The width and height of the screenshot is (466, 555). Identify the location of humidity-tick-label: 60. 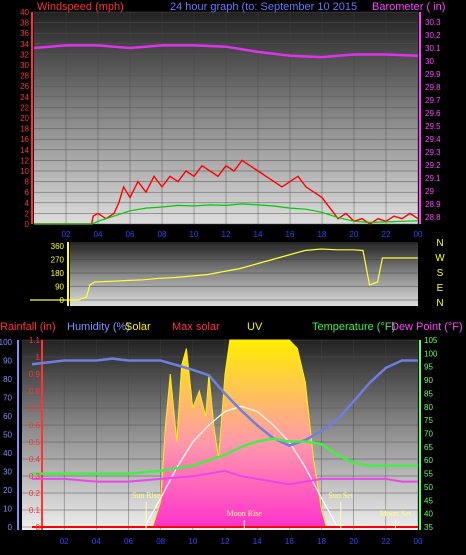
(7, 416).